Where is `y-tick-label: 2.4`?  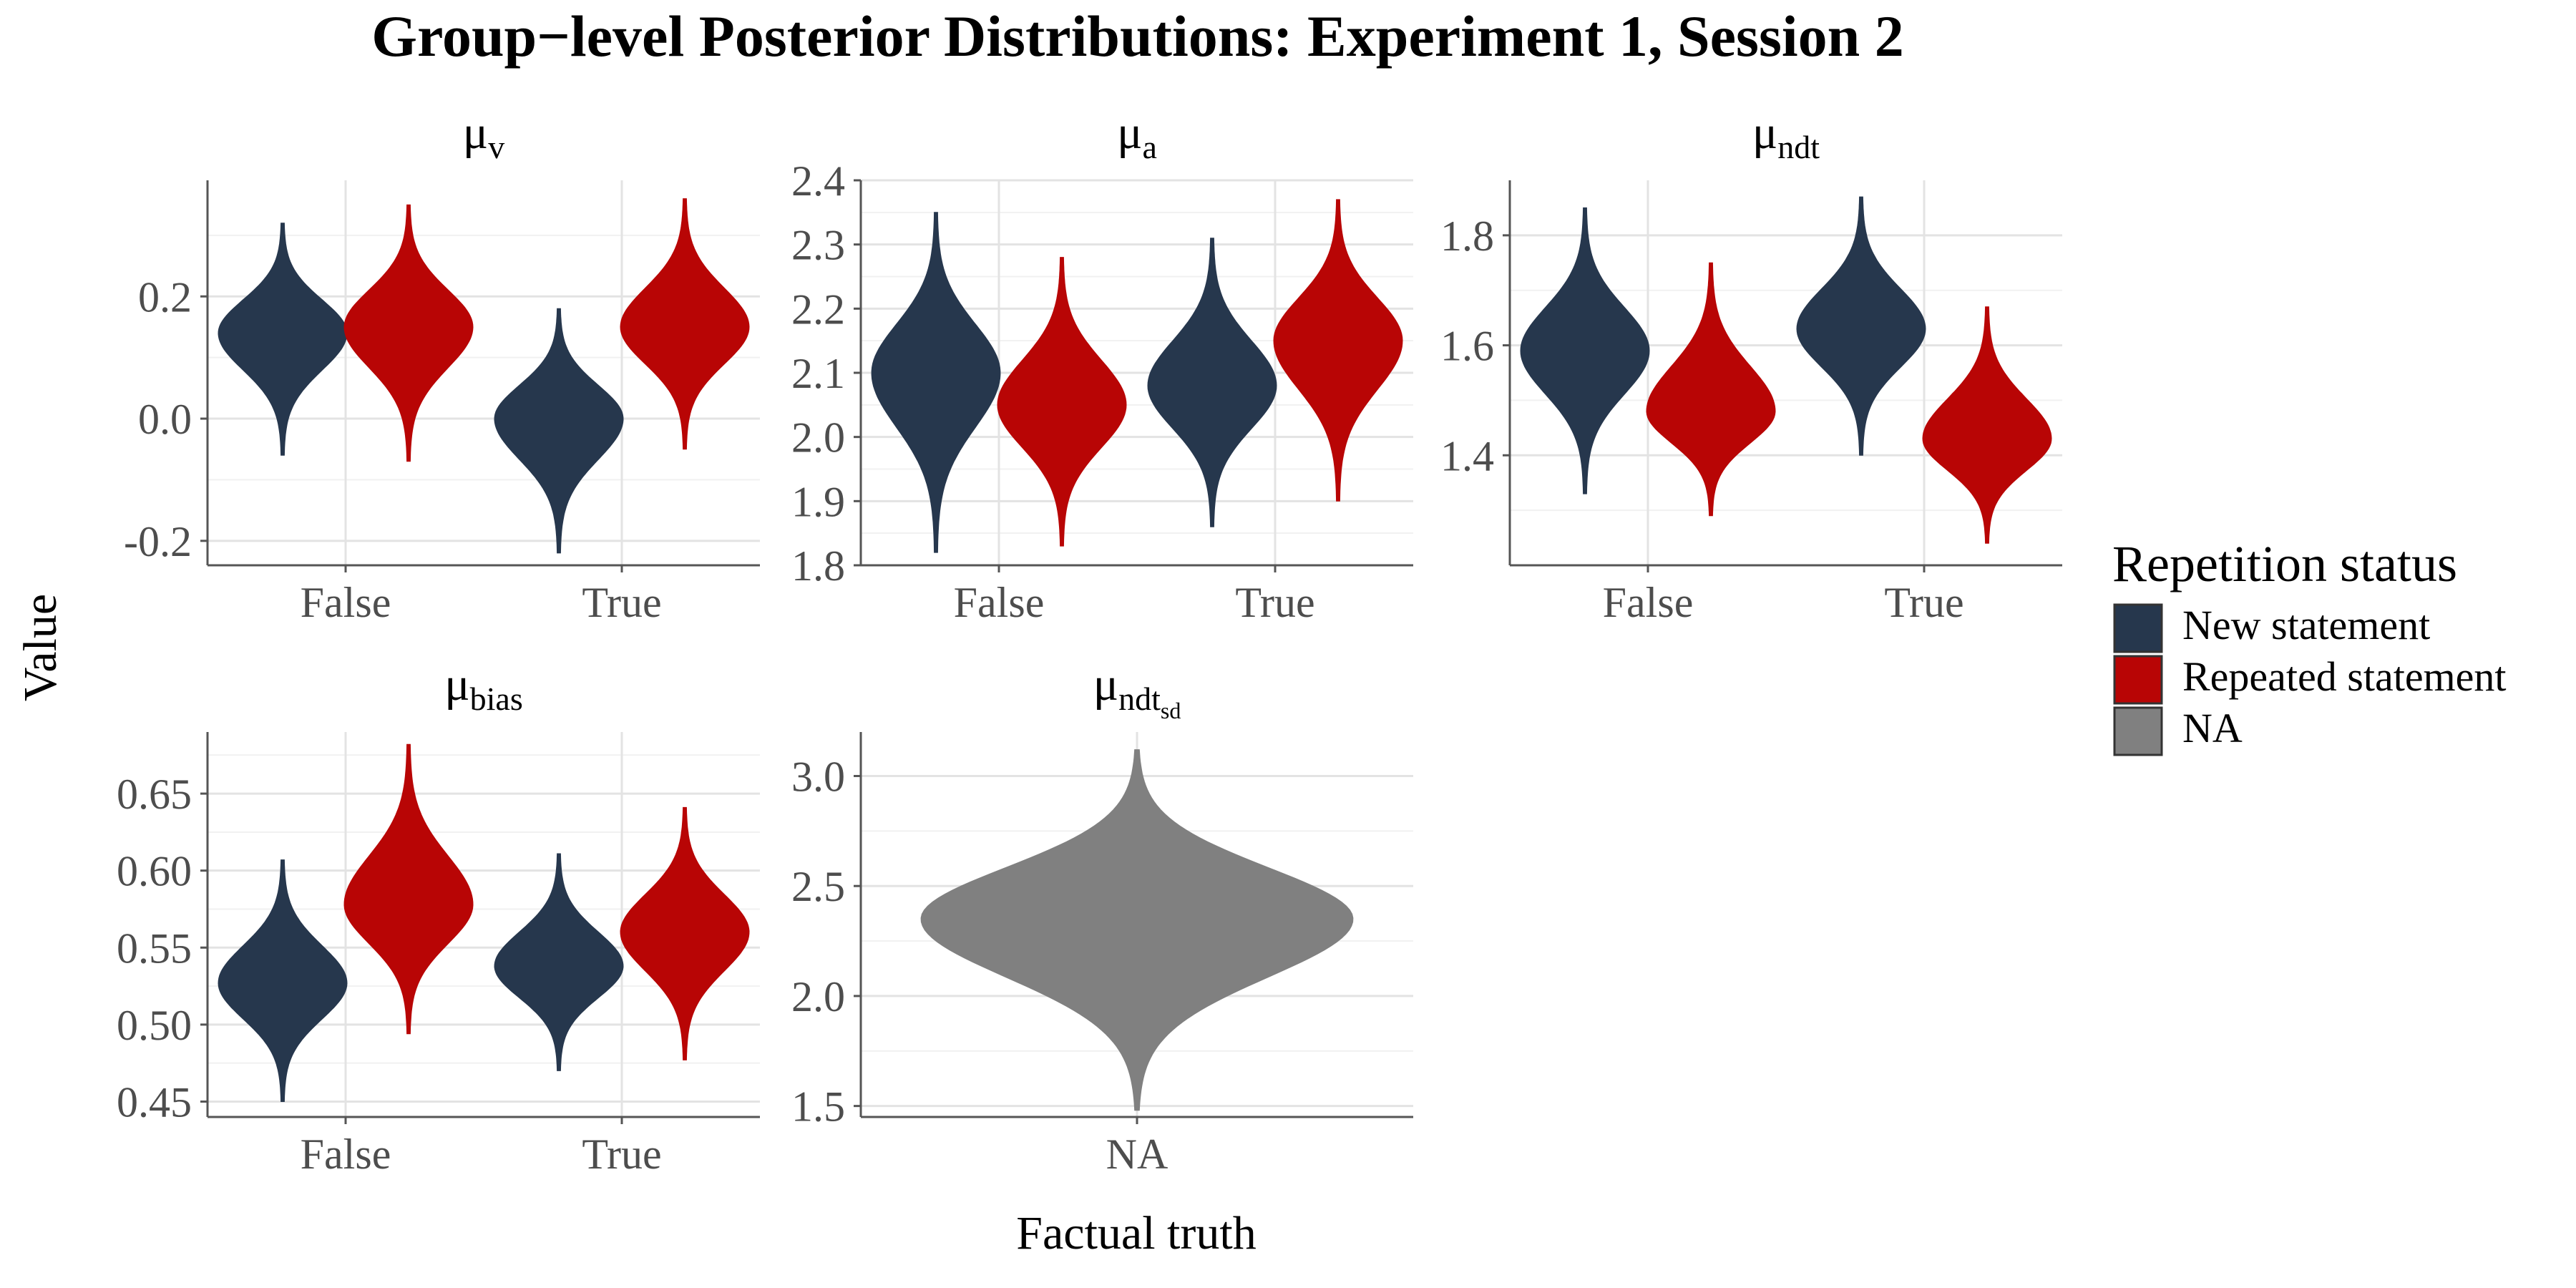 y-tick-label: 2.4 is located at coordinates (818, 181).